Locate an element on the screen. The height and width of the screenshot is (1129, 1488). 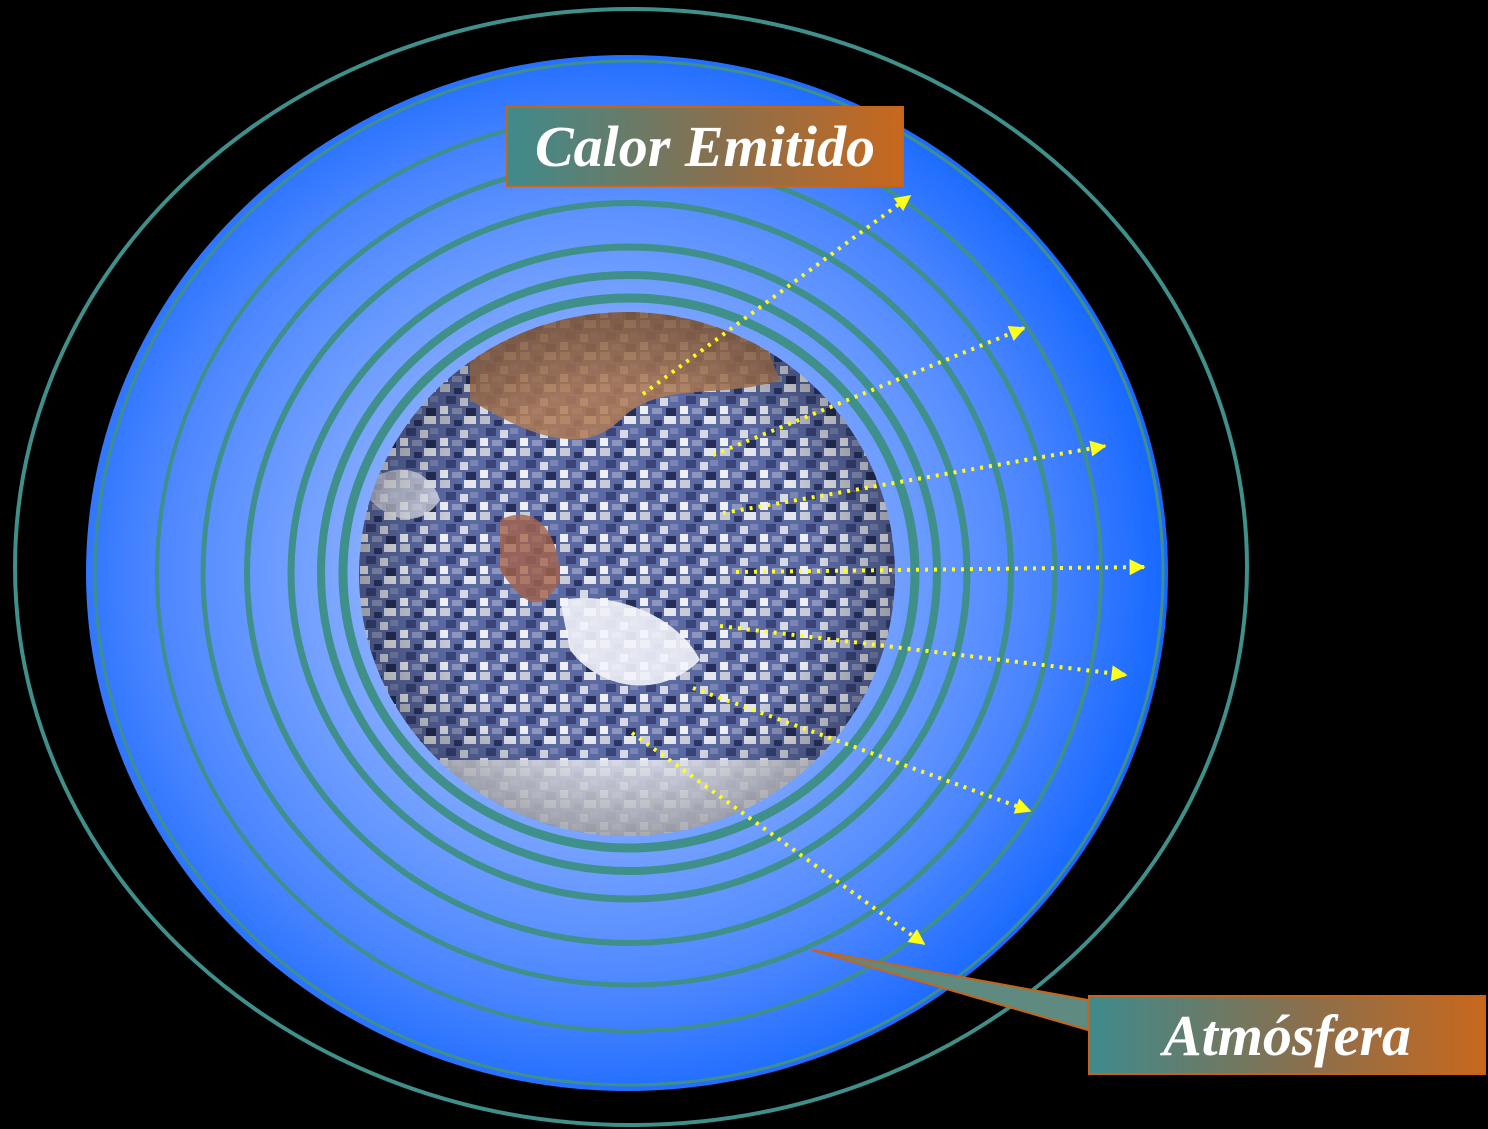
calor-emitido-text: Calor Emitido is located at coordinates (704, 146).